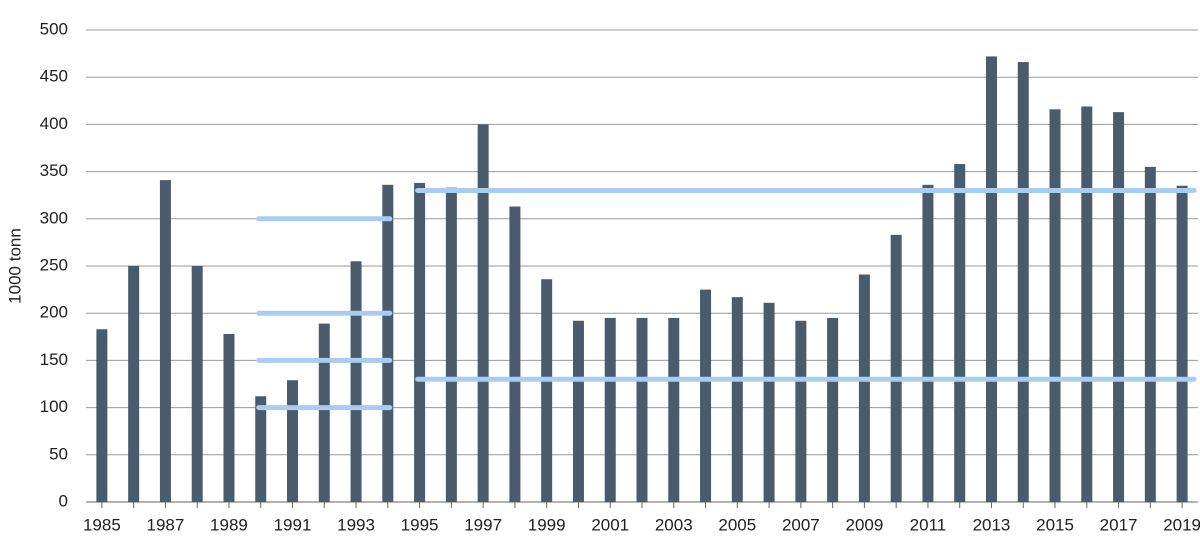  What do you see at coordinates (63, 500) in the screenshot?
I see `y-tick-label: 0` at bounding box center [63, 500].